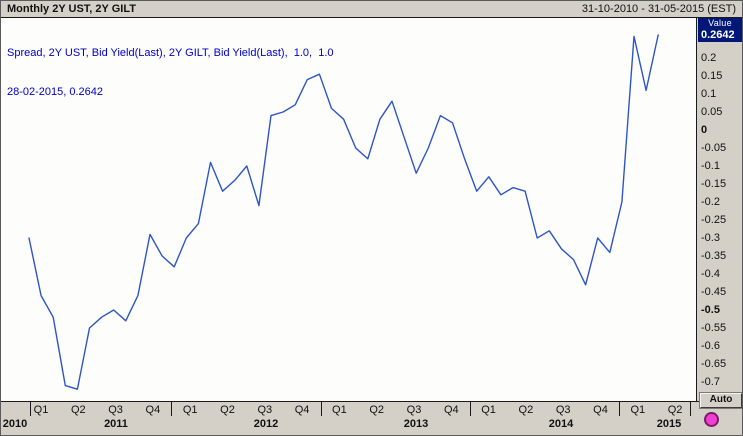  I want to click on date-range-label: 31-10-2010 - 31-05-2015 (EST), so click(658, 9).